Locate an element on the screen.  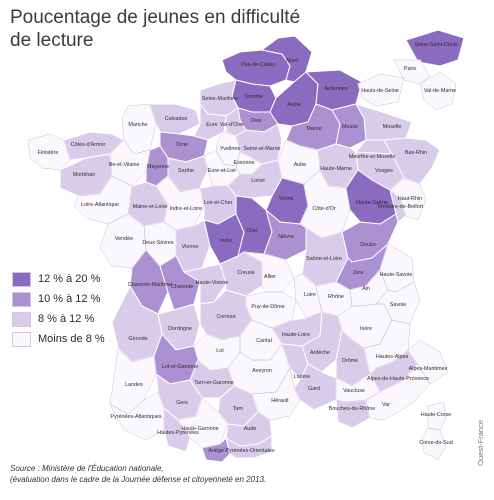
department-label: Gard is located at coordinates (314, 389).